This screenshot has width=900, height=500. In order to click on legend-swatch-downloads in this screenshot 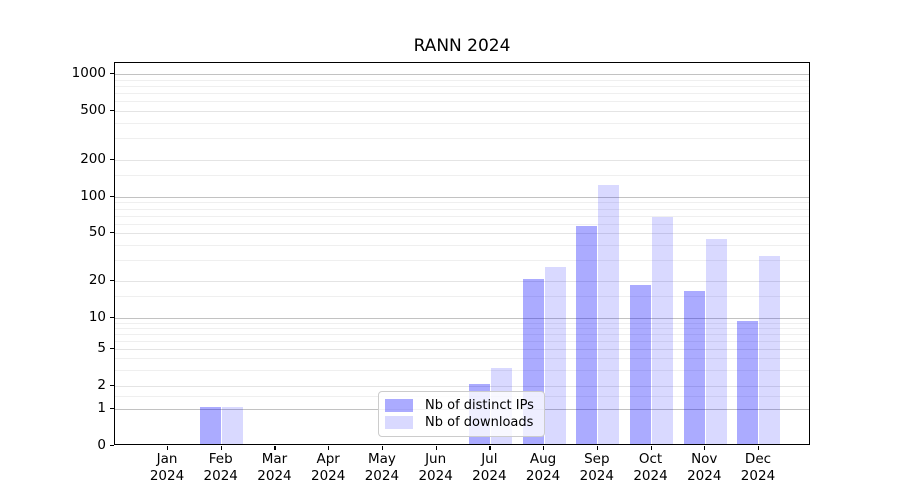, I will do `click(399, 422)`.